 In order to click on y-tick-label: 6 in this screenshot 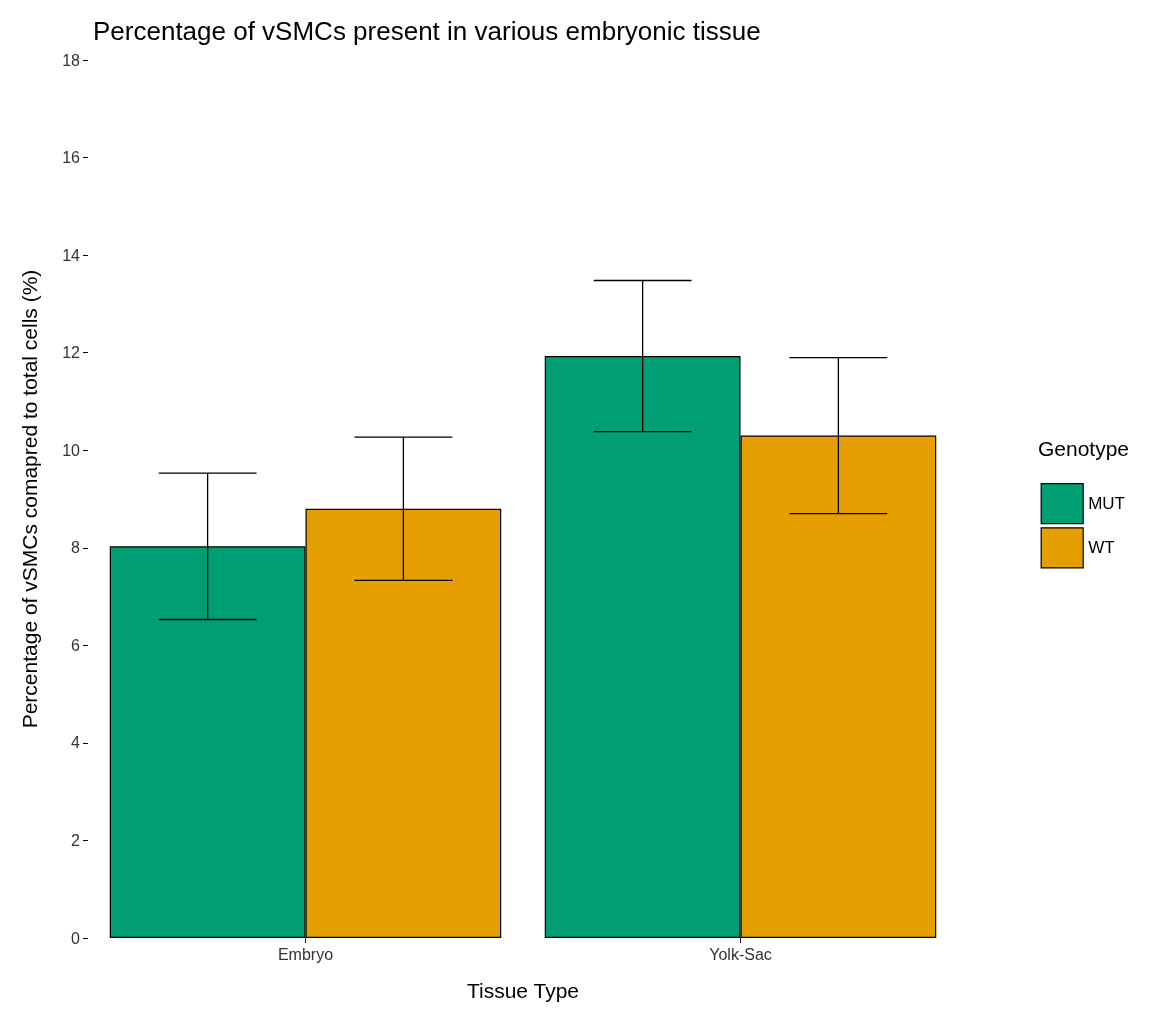, I will do `click(76, 645)`.